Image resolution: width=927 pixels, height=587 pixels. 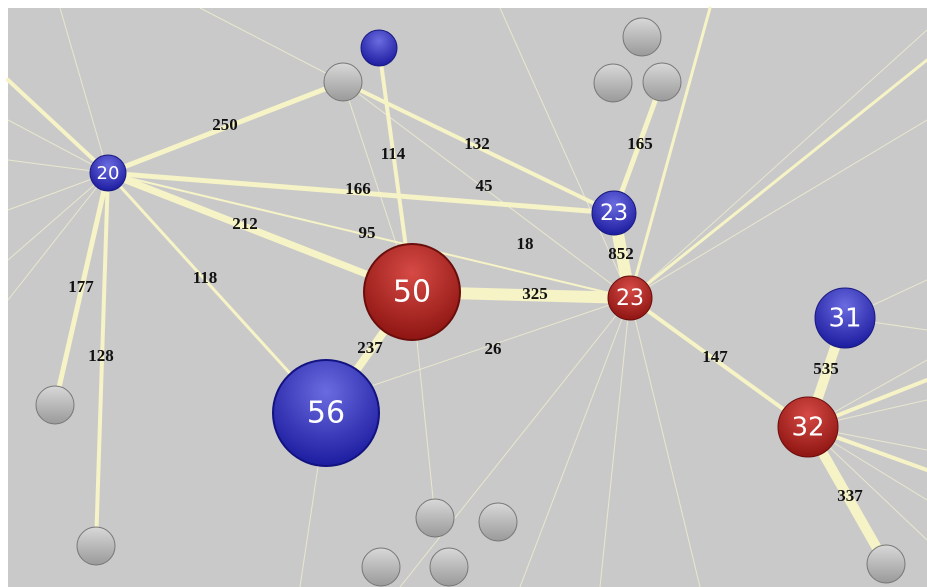 I want to click on node-label: 50, so click(x=412, y=292).